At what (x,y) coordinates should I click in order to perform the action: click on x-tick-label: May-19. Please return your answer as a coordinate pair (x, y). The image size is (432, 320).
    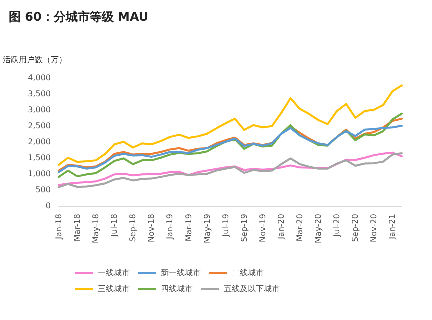
    Looking at the image, I should click on (207, 229).